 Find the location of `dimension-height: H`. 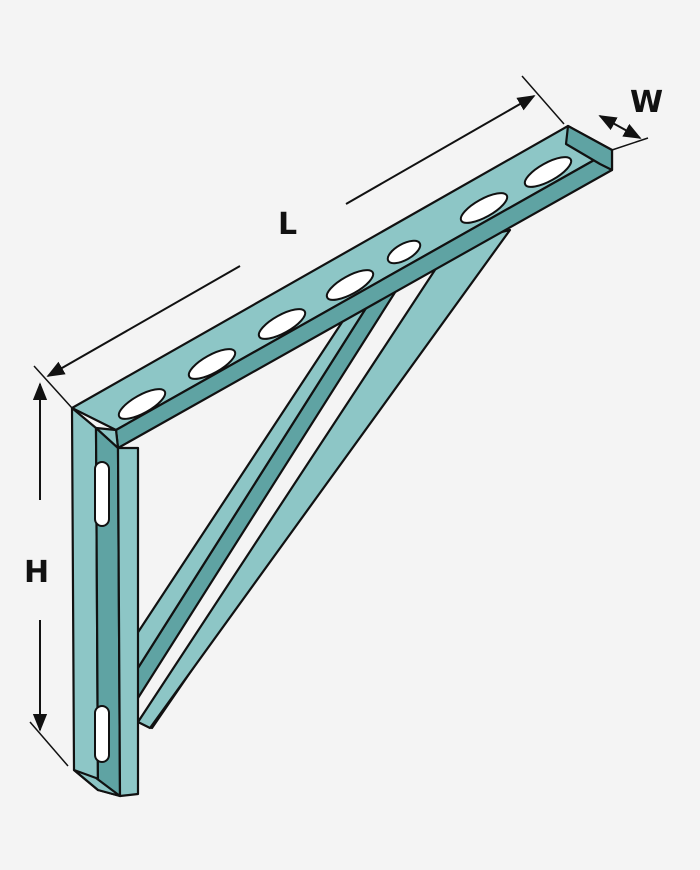

dimension-height: H is located at coordinates (46, 574).